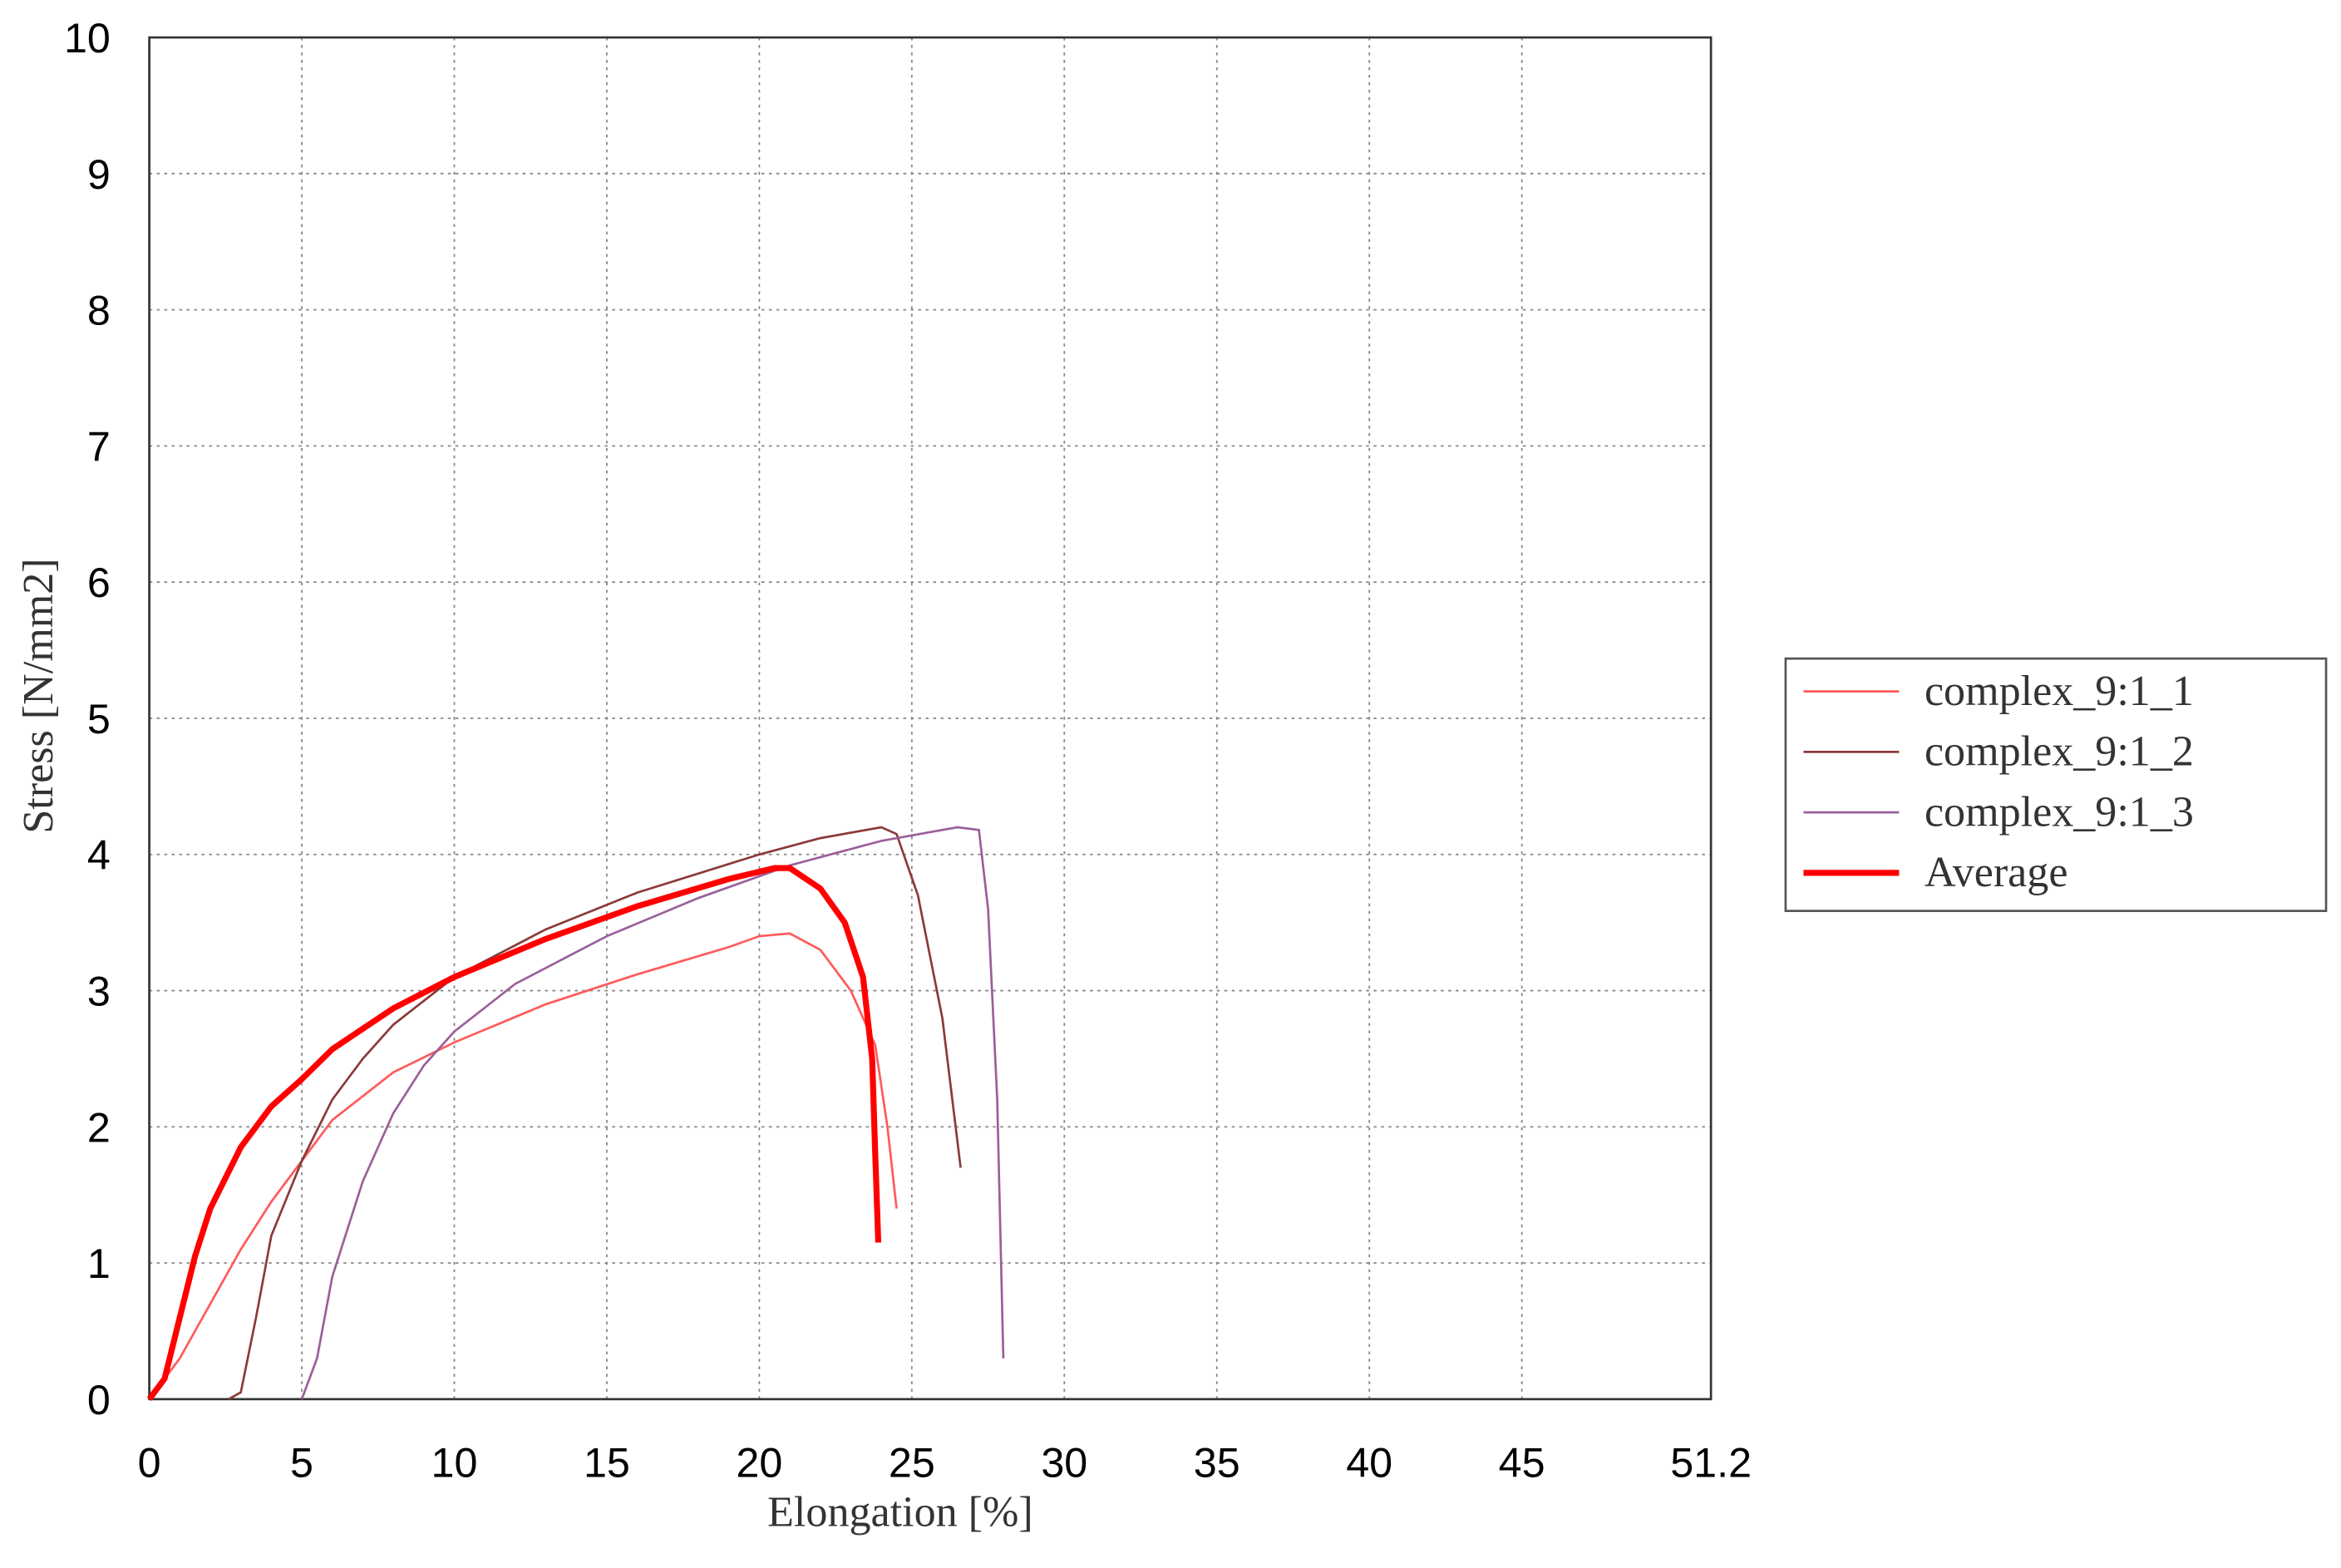 This screenshot has width=2341, height=1568. Describe the element at coordinates (99, 310) in the screenshot. I see `y-tick-label: 8` at that location.